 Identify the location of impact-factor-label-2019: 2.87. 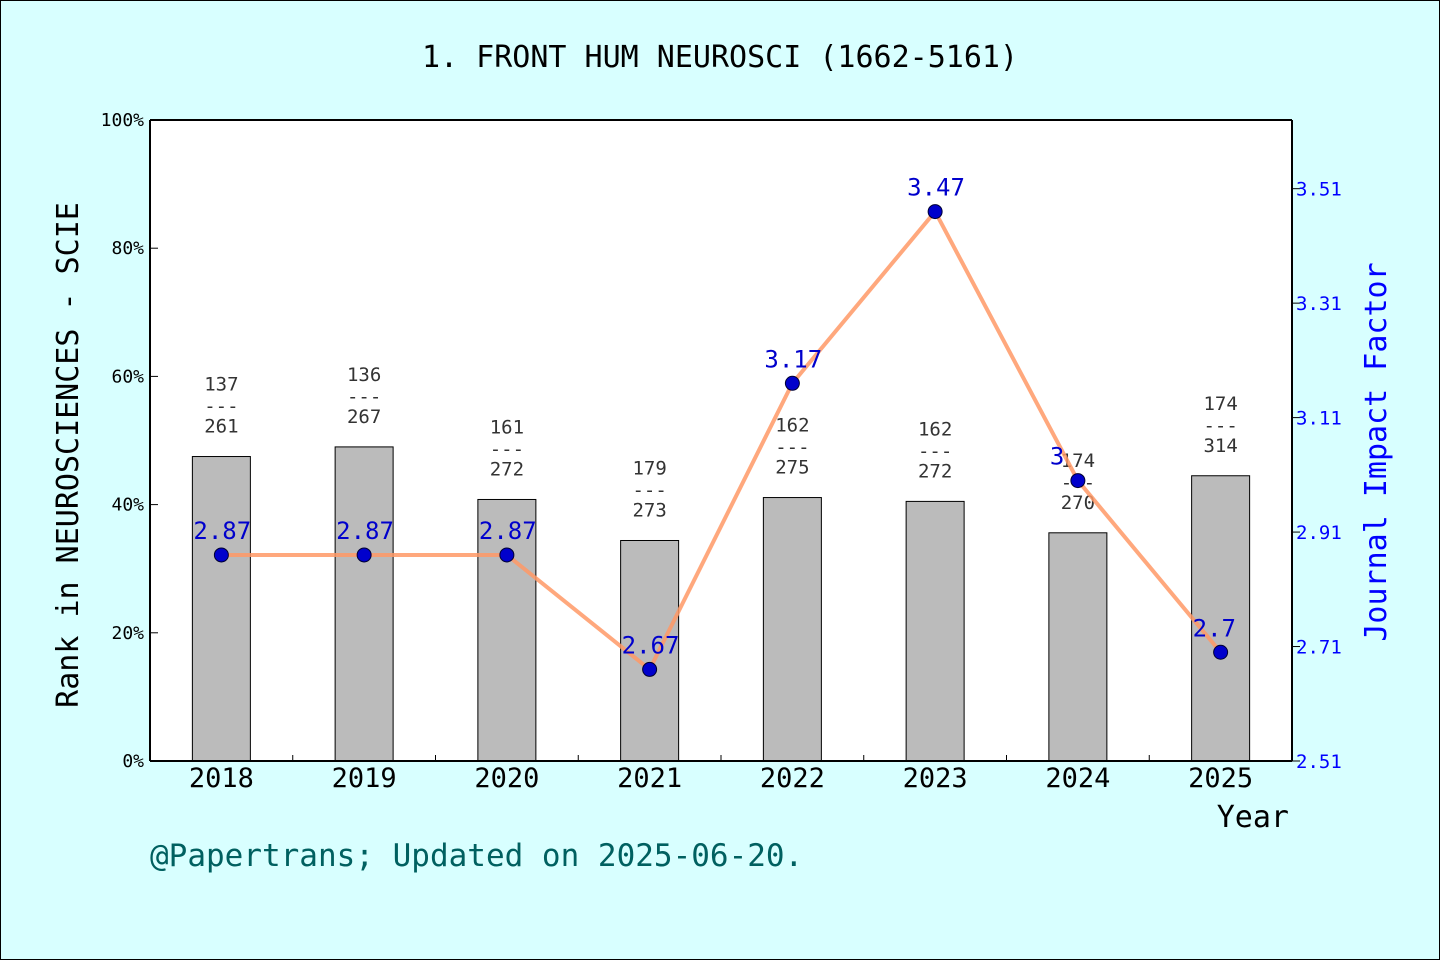
(365, 531).